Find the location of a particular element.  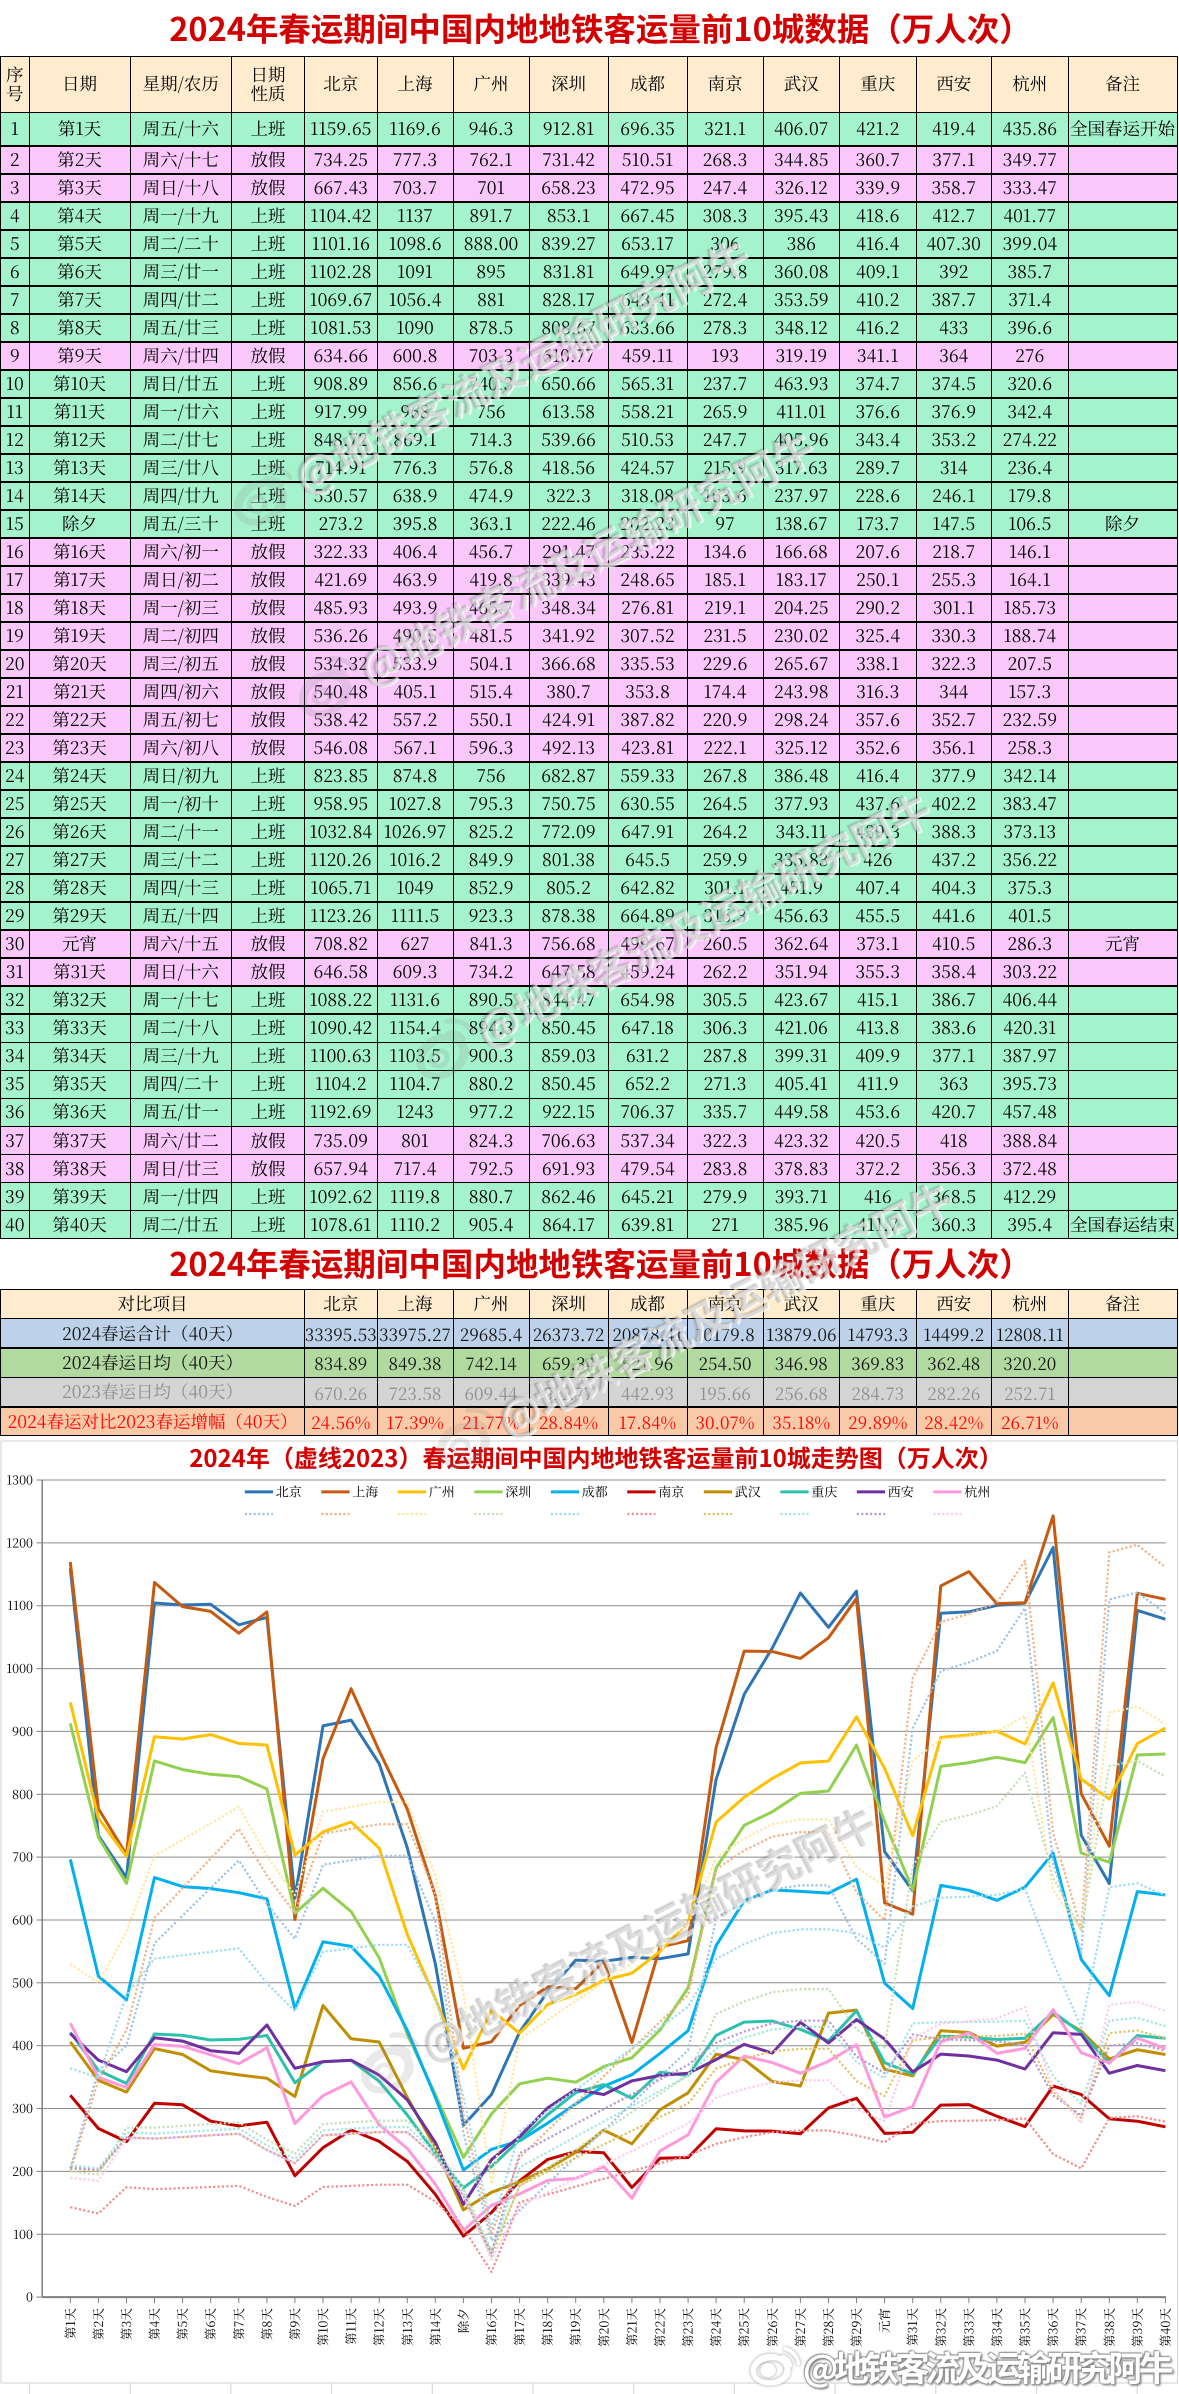

svg-text: 第5天 is located at coordinates (182, 2324).